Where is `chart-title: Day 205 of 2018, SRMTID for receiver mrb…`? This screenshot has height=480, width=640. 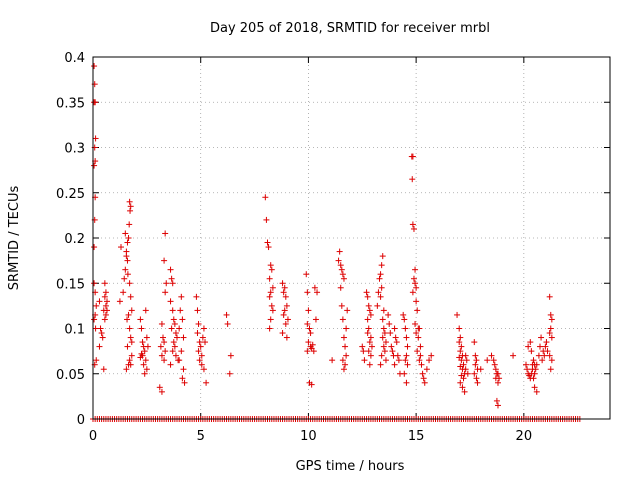
chart-title: Day 205 of 2018, SRMTID for receiver mrb… is located at coordinates (350, 28).